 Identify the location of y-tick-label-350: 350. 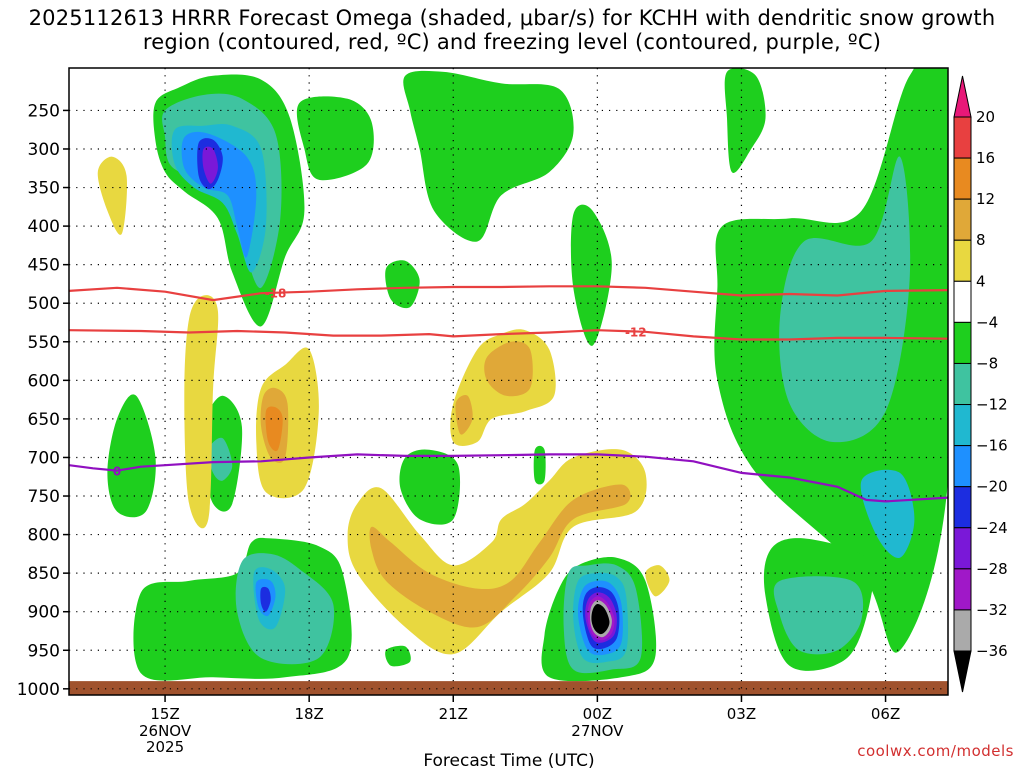
(44, 189).